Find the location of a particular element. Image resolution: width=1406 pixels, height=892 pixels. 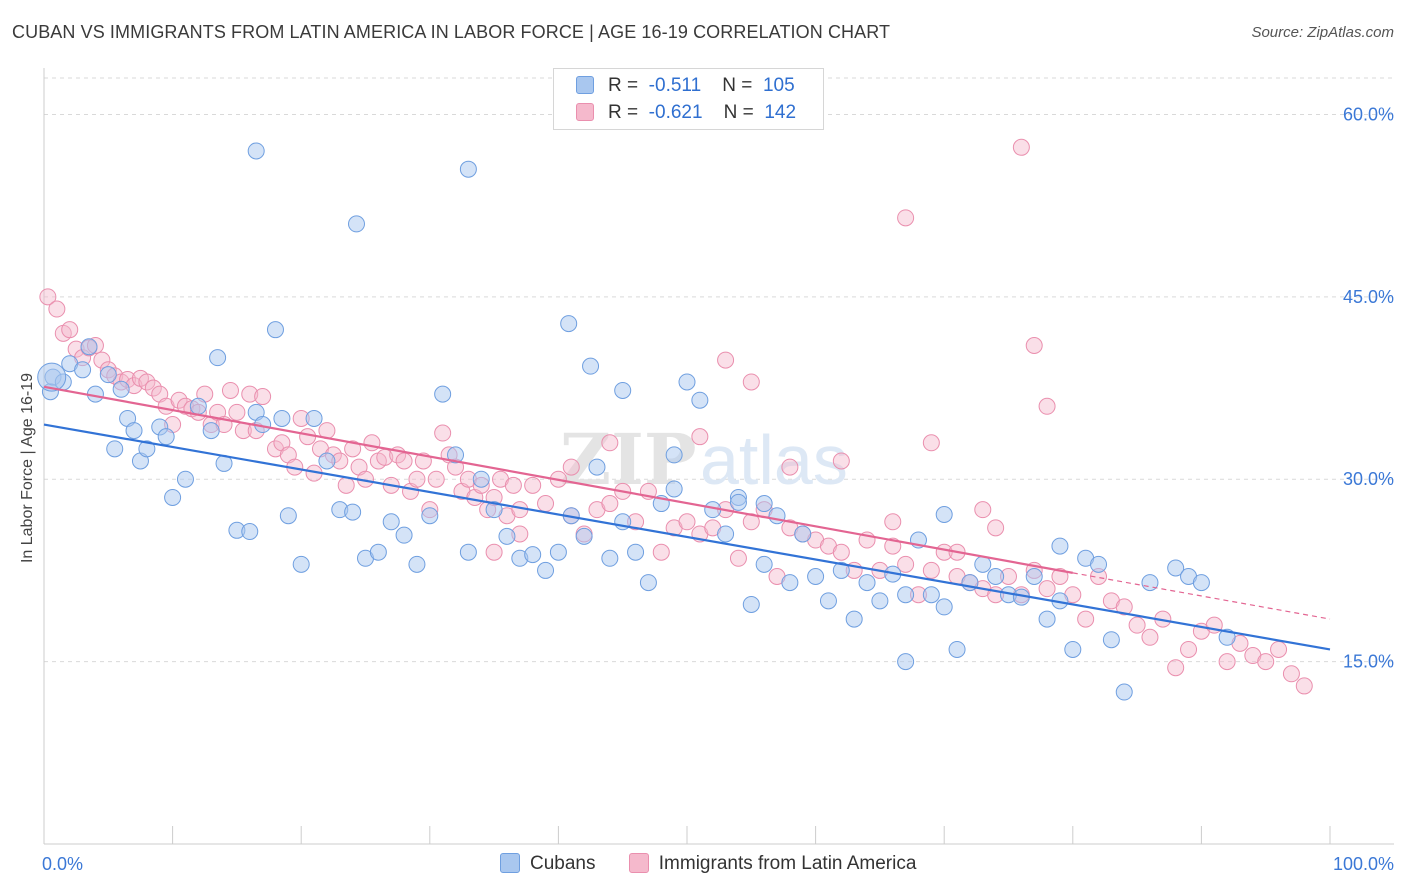

latam-swatch is located at coordinates (585, 112).